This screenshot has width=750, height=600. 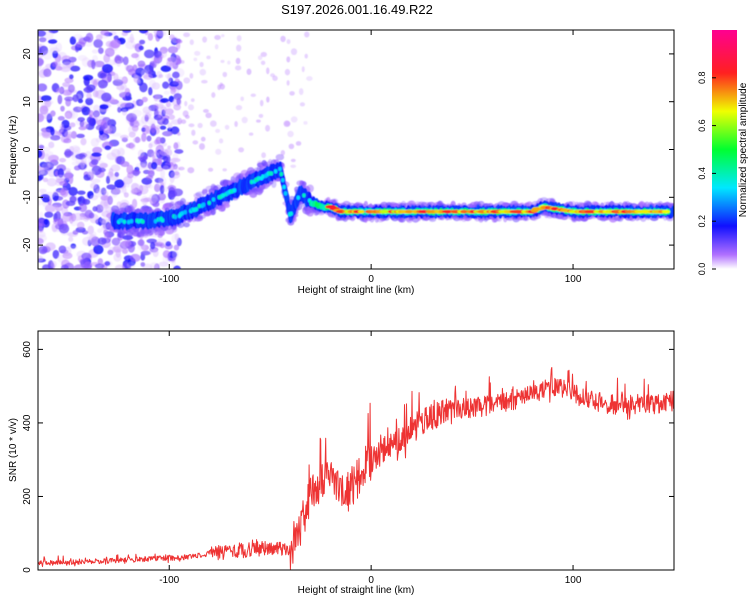 I want to click on chart-title: S197.2026.001.16.49.R22, so click(x=357, y=9).